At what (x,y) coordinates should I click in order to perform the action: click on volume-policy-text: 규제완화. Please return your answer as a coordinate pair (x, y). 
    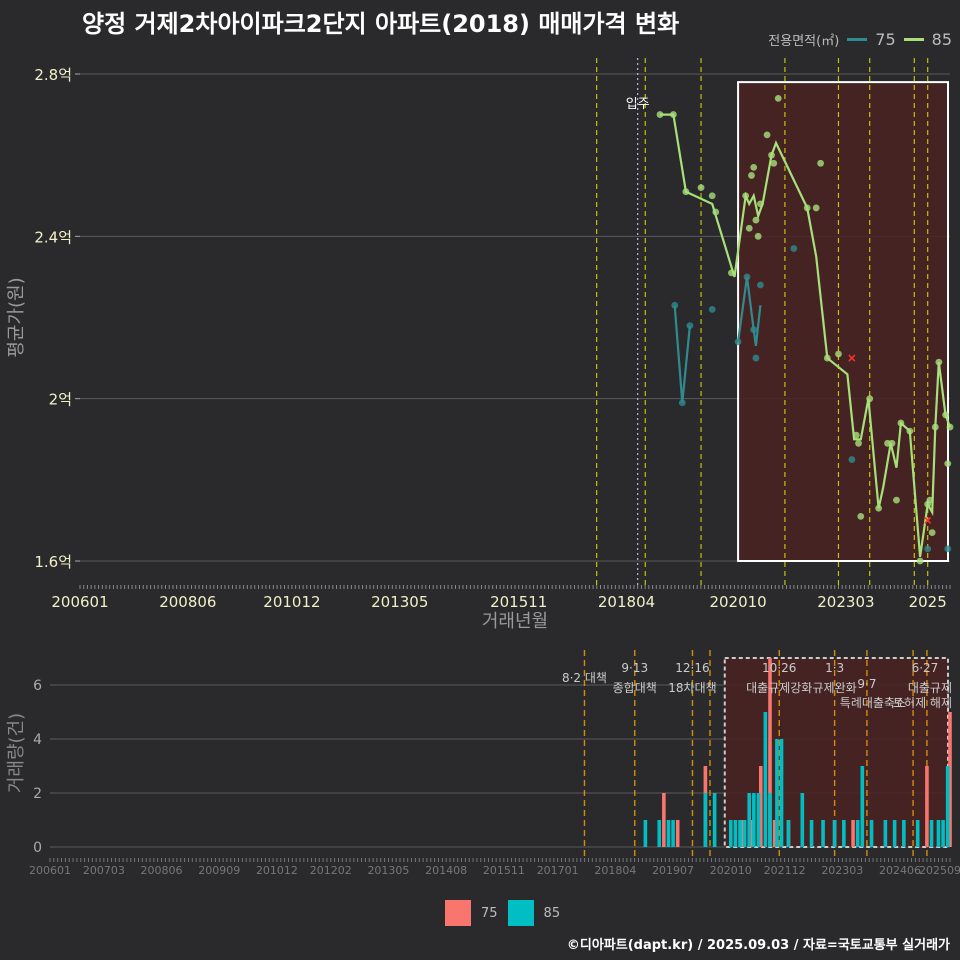
    Looking at the image, I should click on (835, 688).